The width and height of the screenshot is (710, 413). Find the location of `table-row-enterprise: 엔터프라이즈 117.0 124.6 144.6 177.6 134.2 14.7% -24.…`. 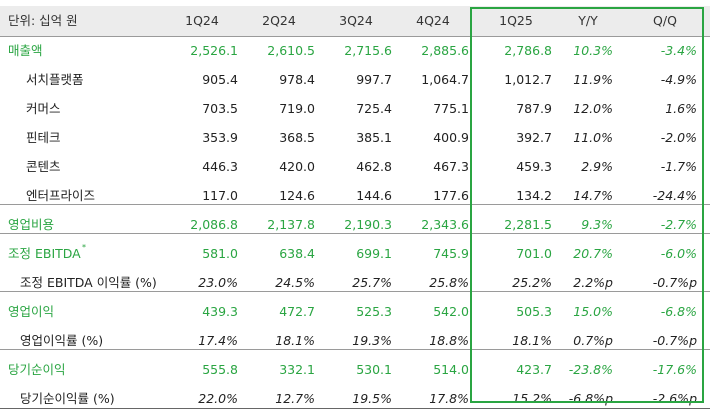

table-row-enterprise: 엔터프라이즈 117.0 124.6 144.6 177.6 134.2 14.7% -24.… is located at coordinates (355, 195).